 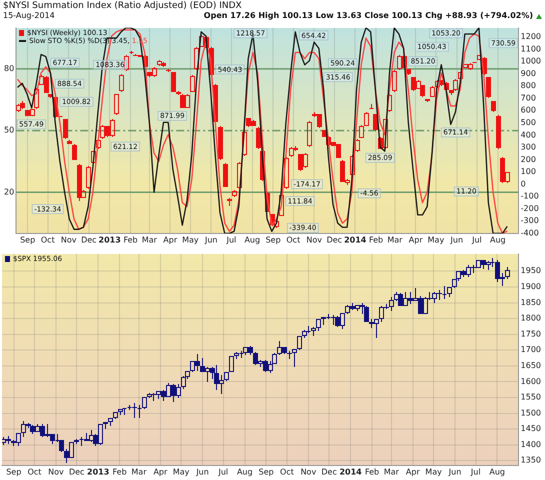 I want to click on y2-tick-label: -200, so click(x=529, y=208).